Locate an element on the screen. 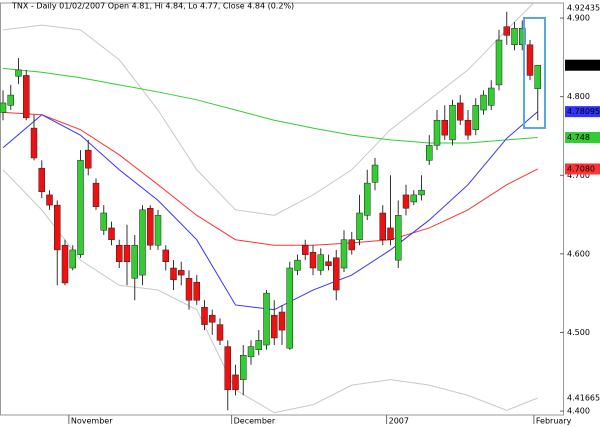  last-value-label: 4.7080 is located at coordinates (581, 168).